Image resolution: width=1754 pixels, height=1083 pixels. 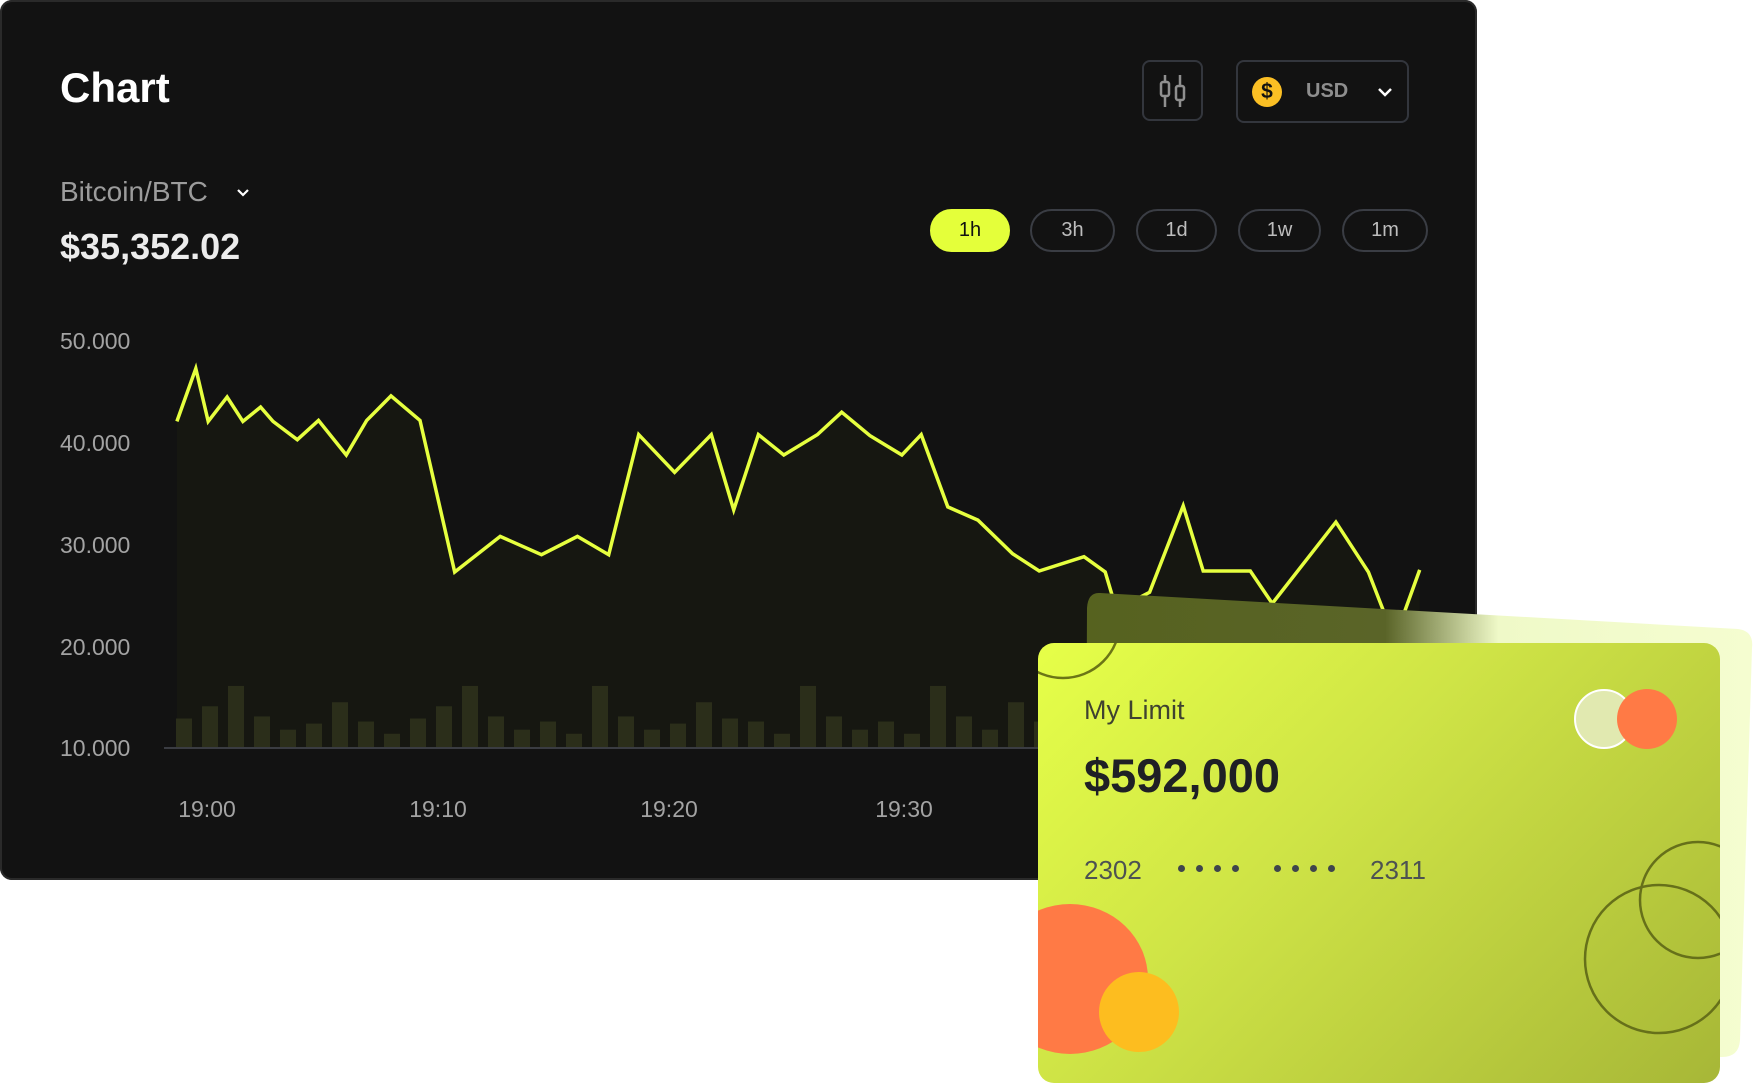 What do you see at coordinates (150, 246) in the screenshot?
I see `asset-price: $35,352.02` at bounding box center [150, 246].